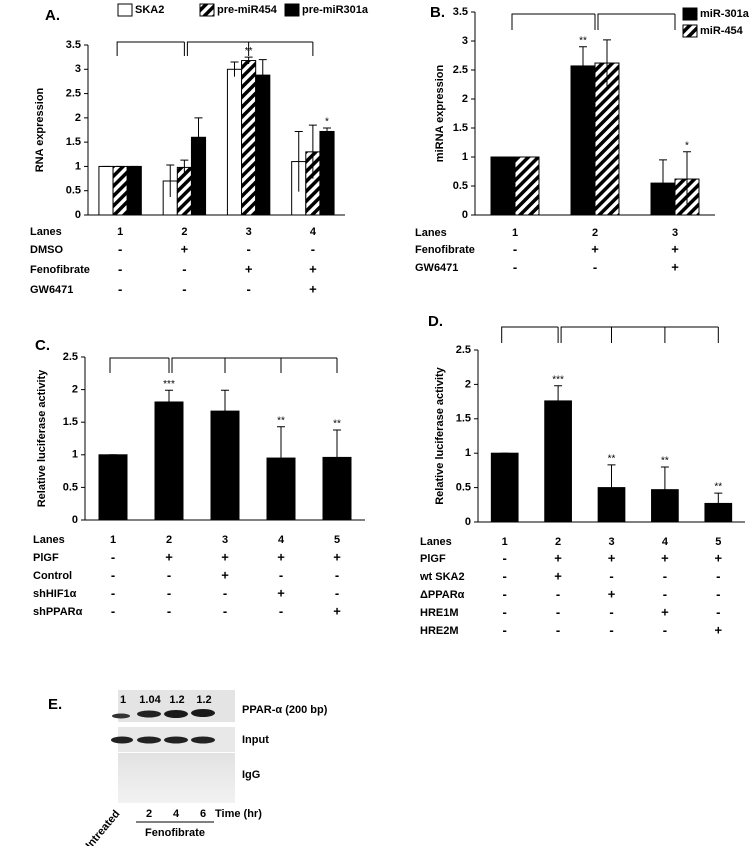  What do you see at coordinates (440, 114) in the screenshot?
I see `y-axis-label: miRNA expression` at bounding box center [440, 114].